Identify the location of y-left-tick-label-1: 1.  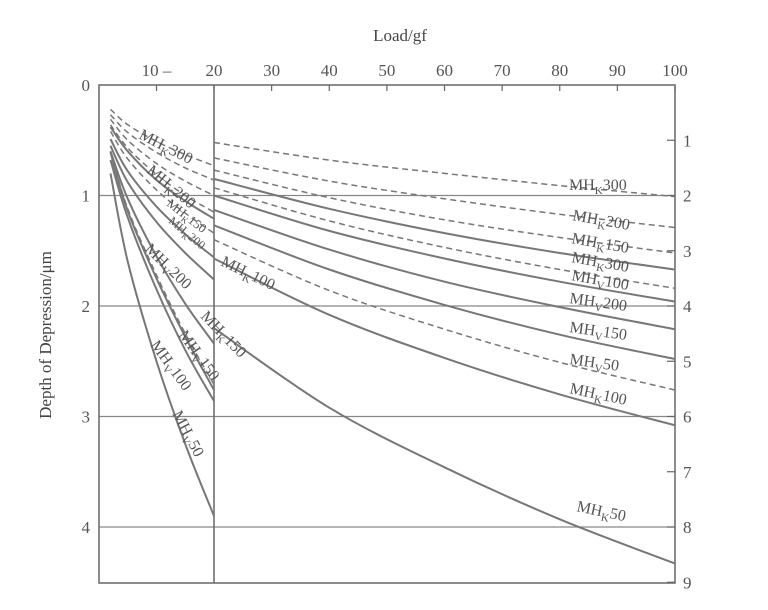
(86, 196).